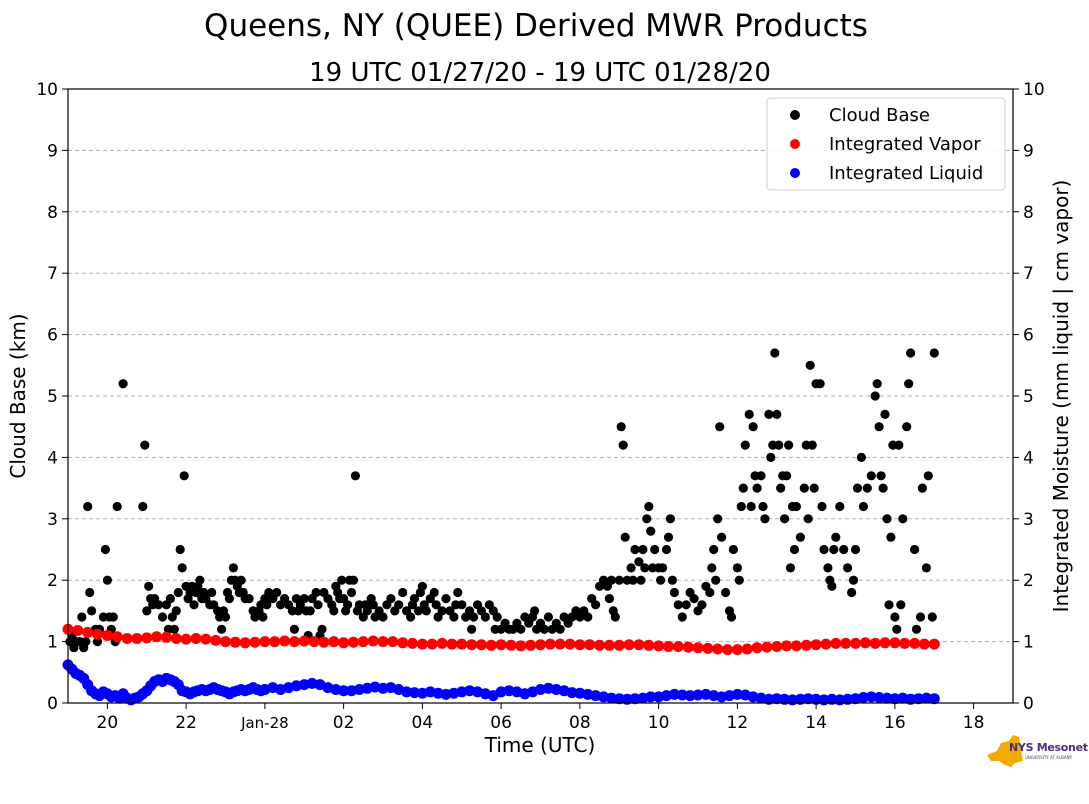  Describe the element at coordinates (795, 144) in the screenshot. I see `legend-marker-integrated-vapor` at that location.